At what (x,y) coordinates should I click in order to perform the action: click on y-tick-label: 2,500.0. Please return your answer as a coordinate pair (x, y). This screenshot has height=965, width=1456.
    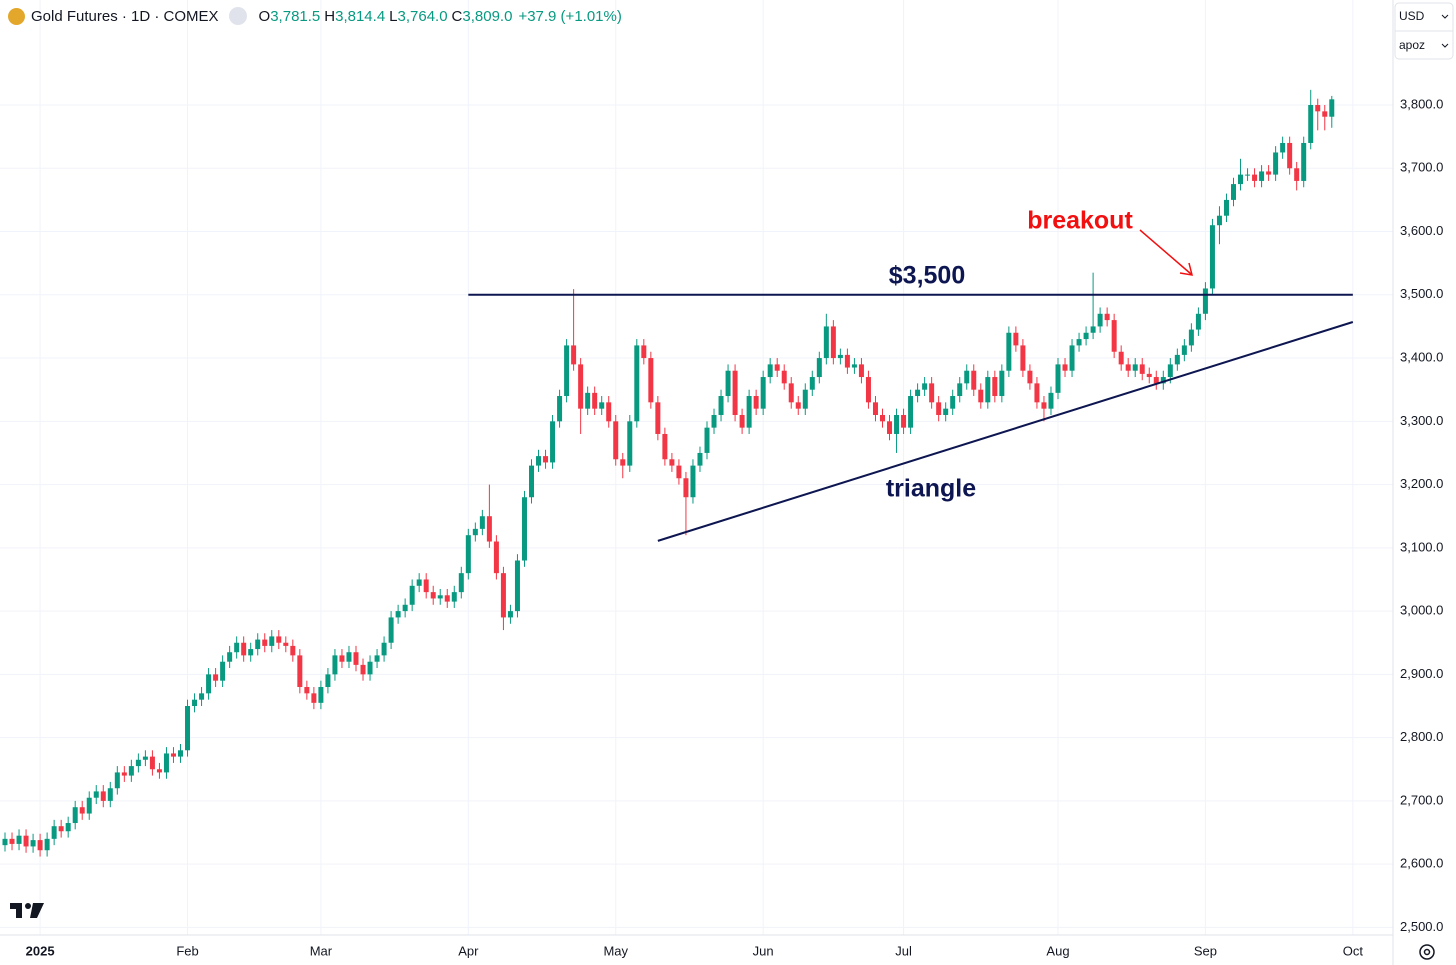
    Looking at the image, I should click on (1421, 926).